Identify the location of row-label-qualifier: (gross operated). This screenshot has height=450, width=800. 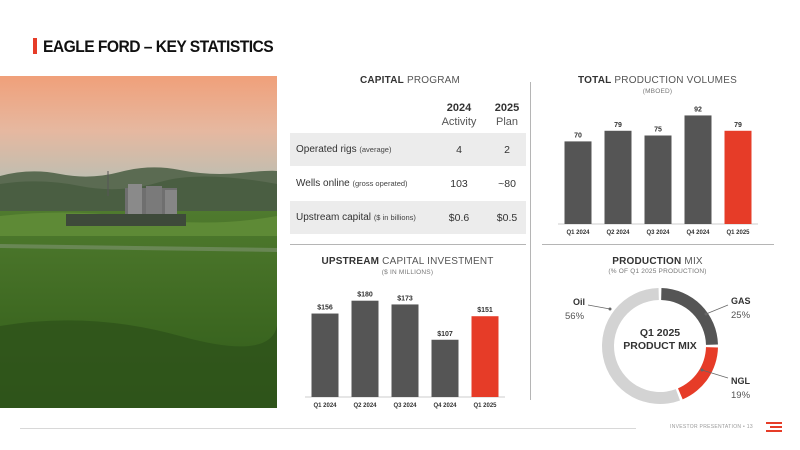
(380, 183).